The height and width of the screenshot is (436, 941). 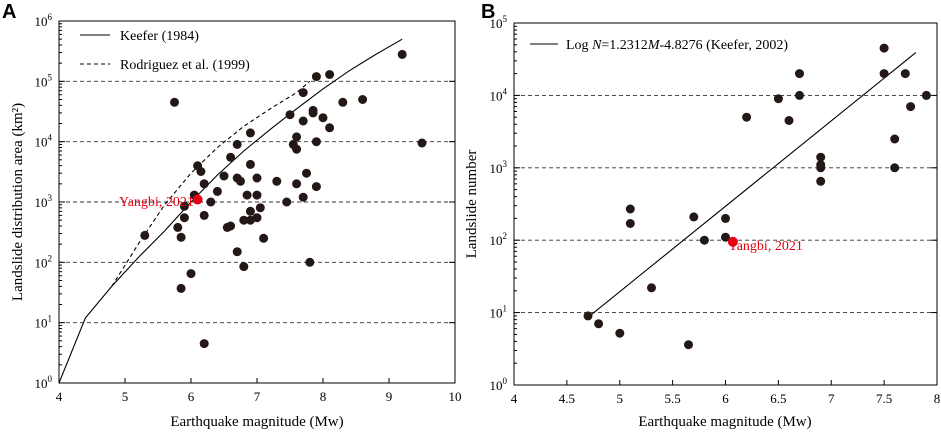 I want to click on panel-b-legend: Log N=1.2312M-4.8276 (Keefer, 2002), so click(x=659, y=45).